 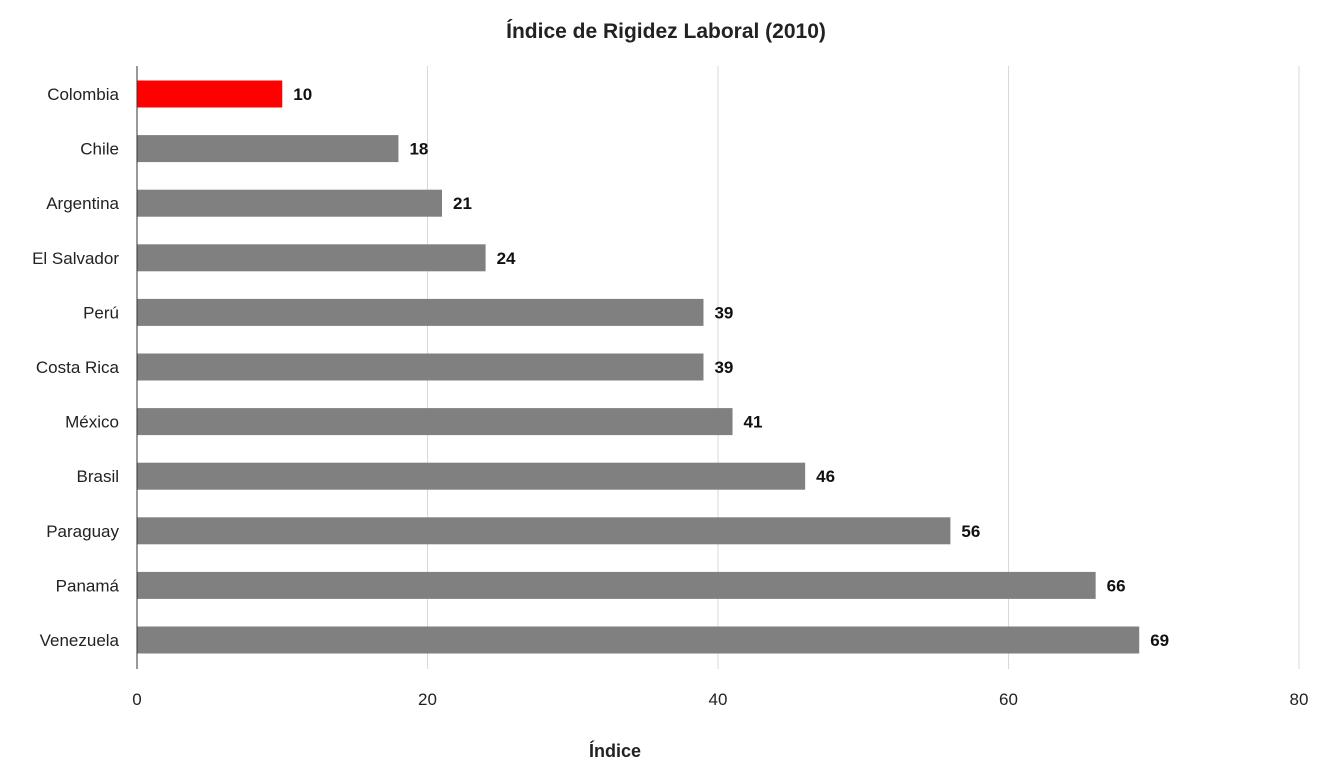 I want to click on bar-paraguay, so click(x=544, y=531).